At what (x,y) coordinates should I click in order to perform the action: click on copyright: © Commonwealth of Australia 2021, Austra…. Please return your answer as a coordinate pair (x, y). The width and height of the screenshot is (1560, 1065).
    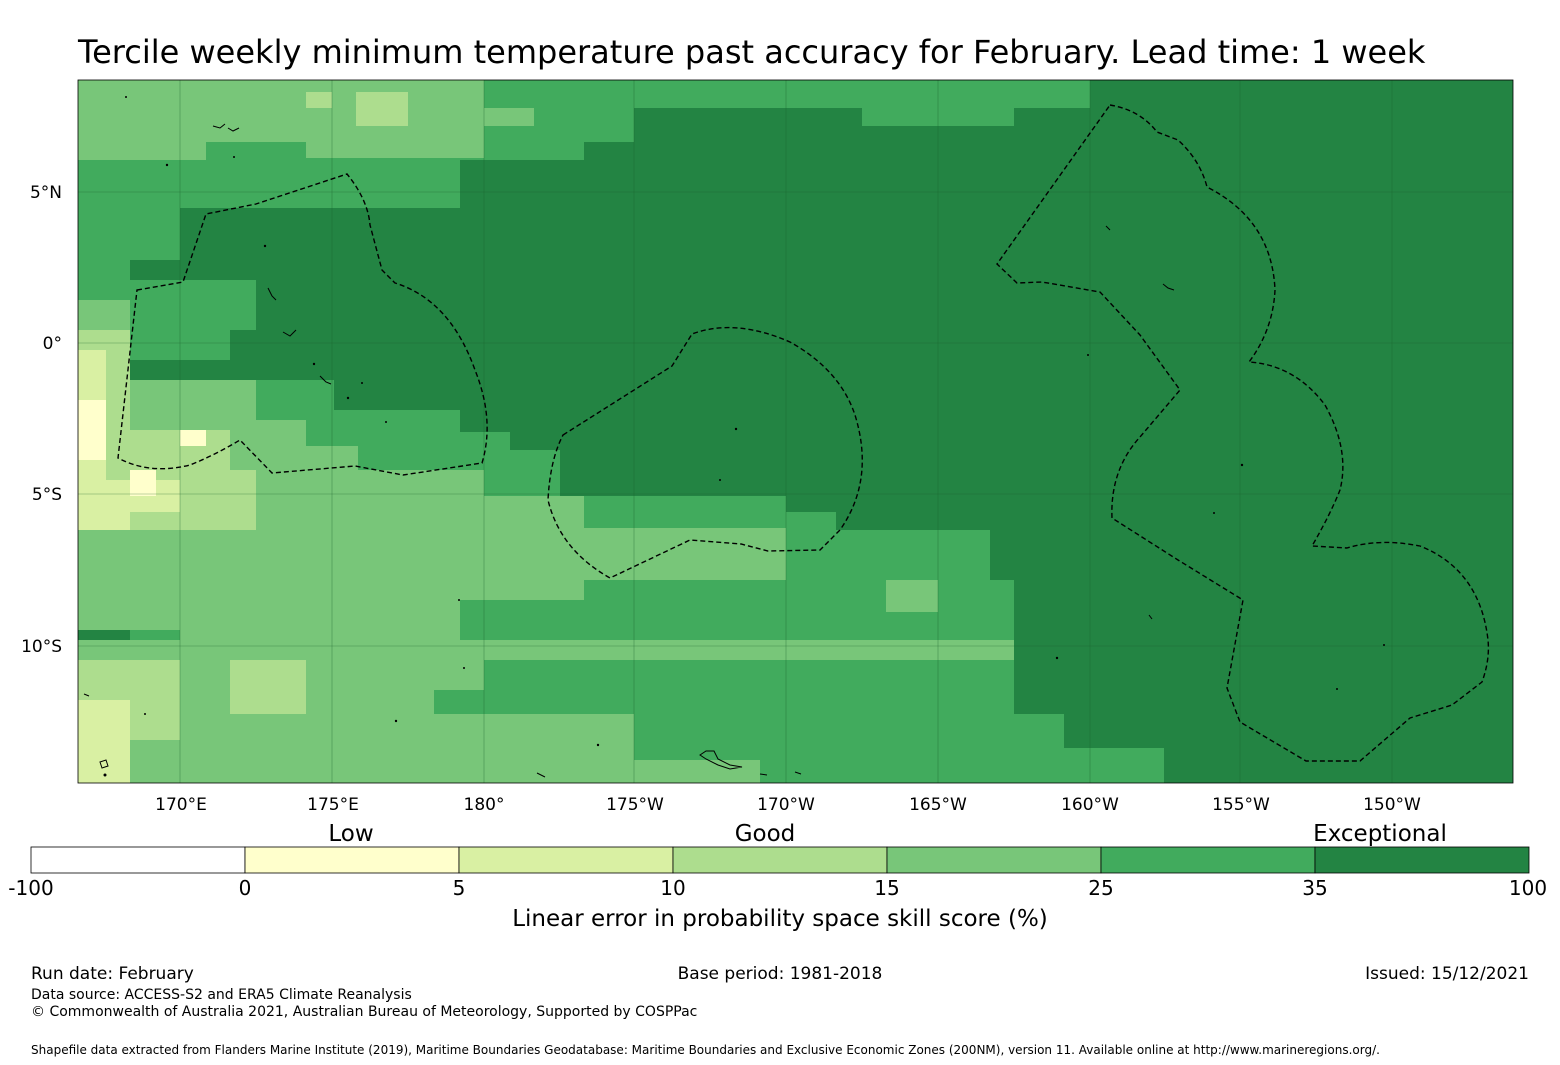
    Looking at the image, I should click on (364, 1012).